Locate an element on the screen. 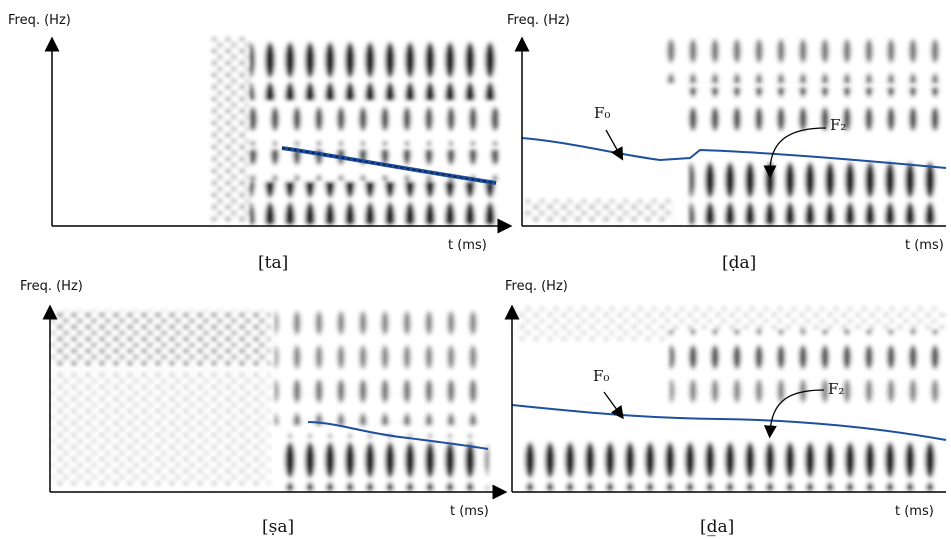  caption: [d̲a] is located at coordinates (717, 527).